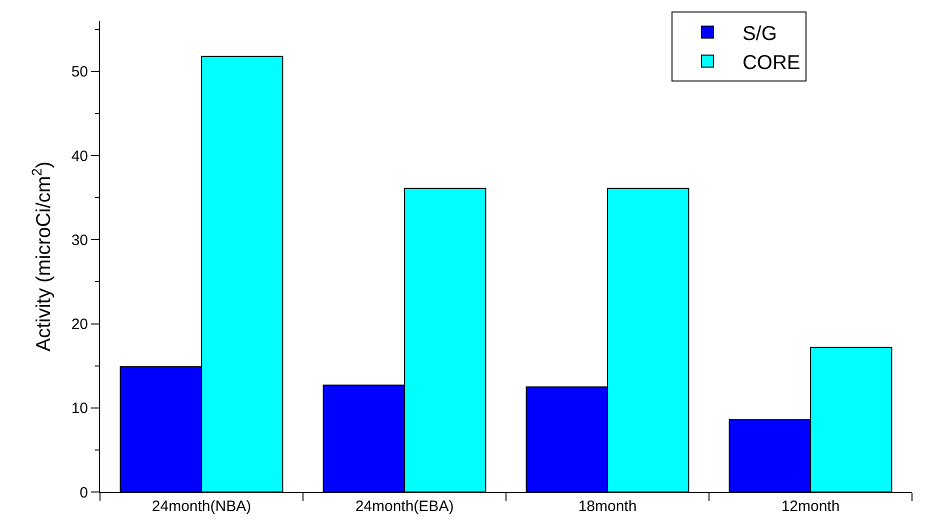 Image resolution: width=942 pixels, height=532 pixels. Describe the element at coordinates (79, 72) in the screenshot. I see `y-tick-label: 50` at that location.